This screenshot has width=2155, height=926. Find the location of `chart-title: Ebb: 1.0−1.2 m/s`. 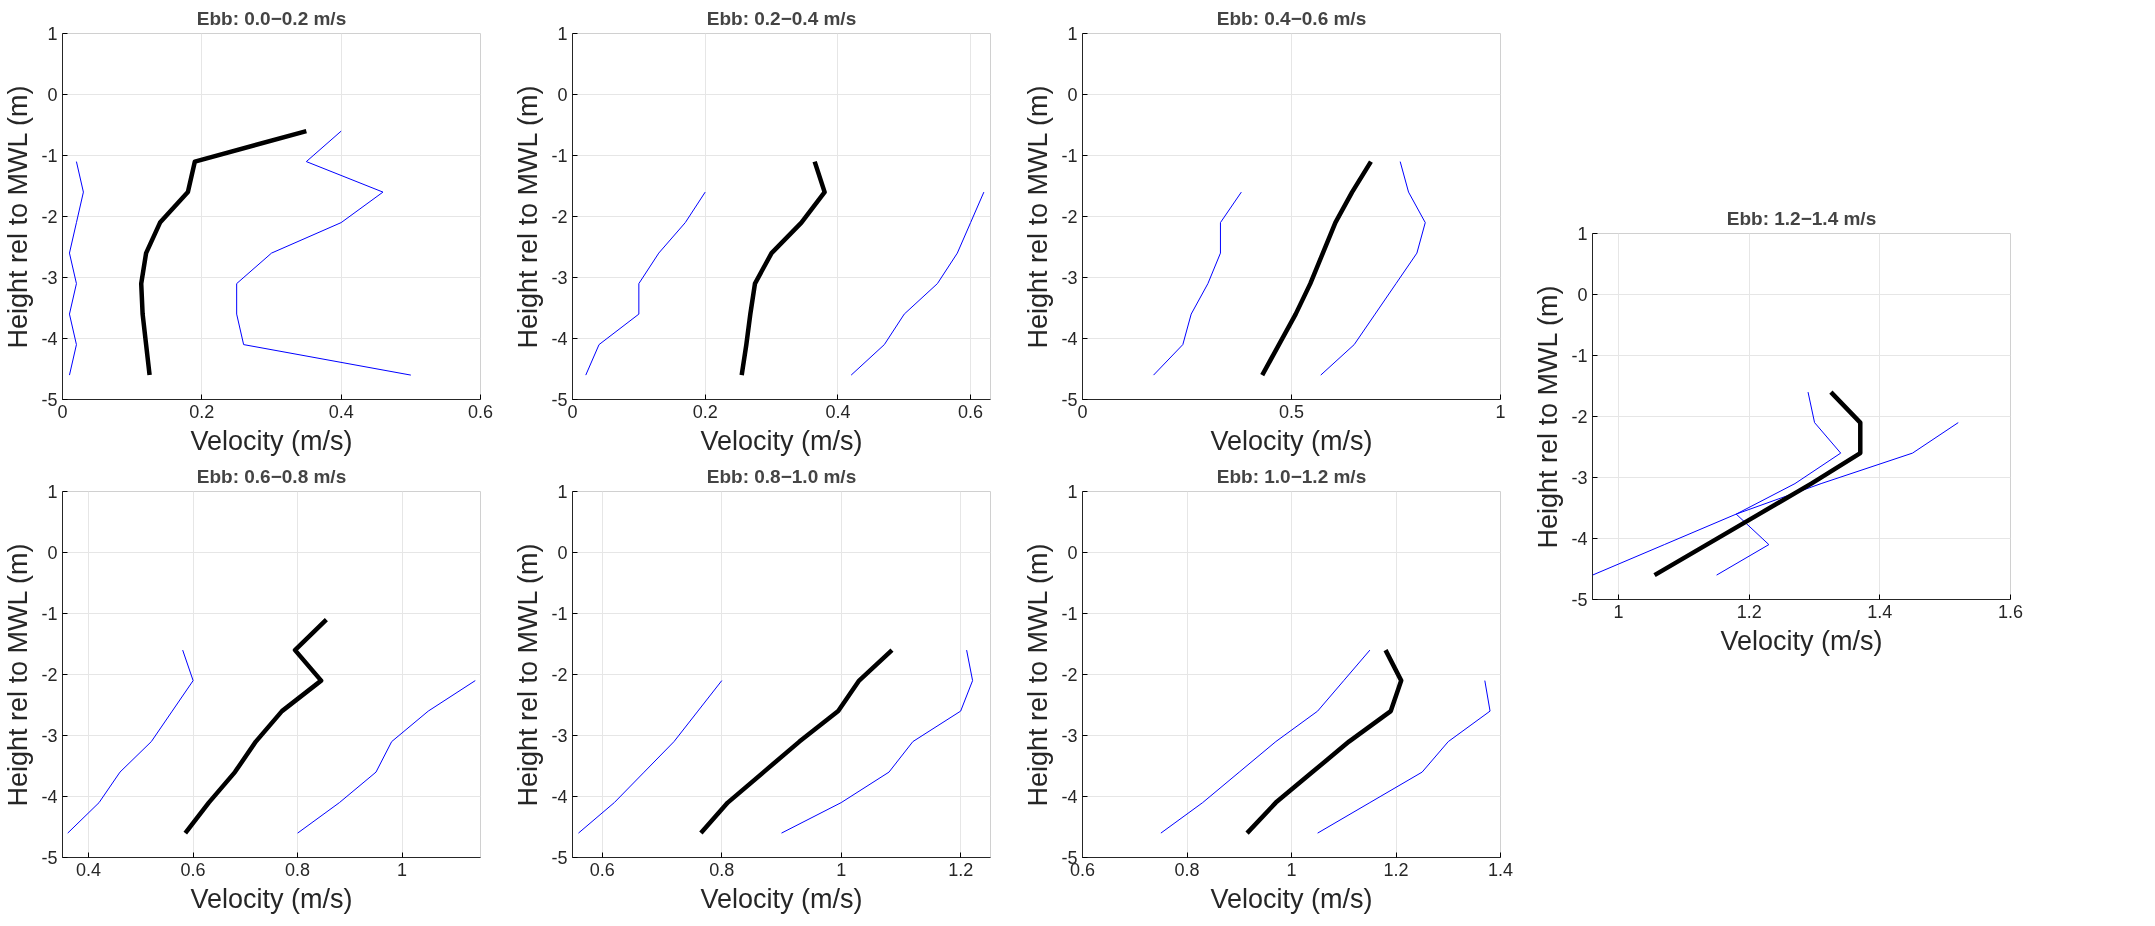

chart-title: Ebb: 1.0−1.2 m/s is located at coordinates (1291, 476).